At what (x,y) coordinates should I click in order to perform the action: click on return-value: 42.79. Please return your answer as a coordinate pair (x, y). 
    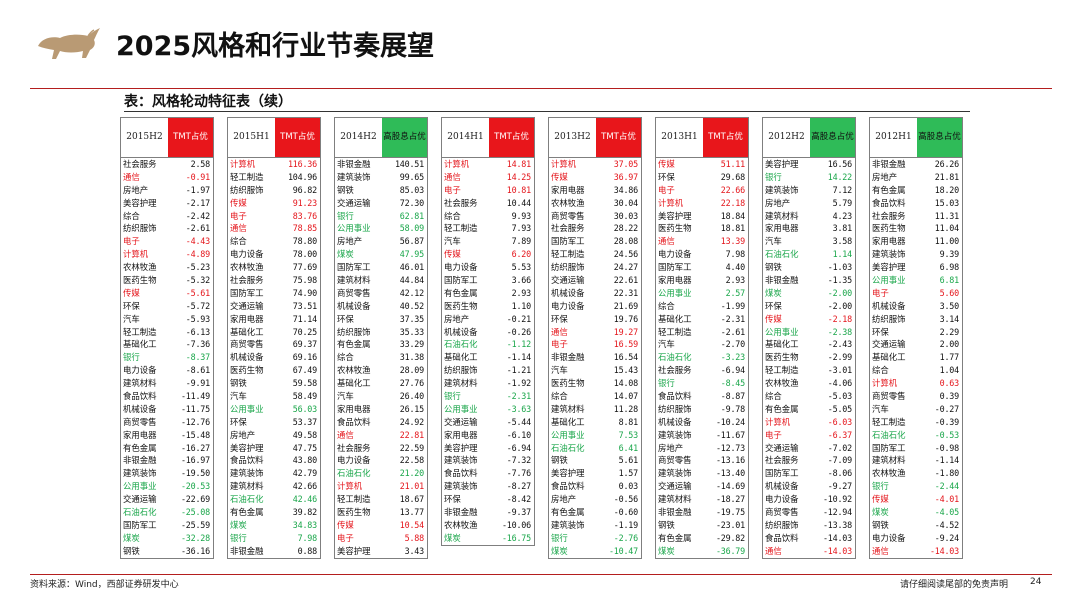
    Looking at the image, I should click on (304, 473).